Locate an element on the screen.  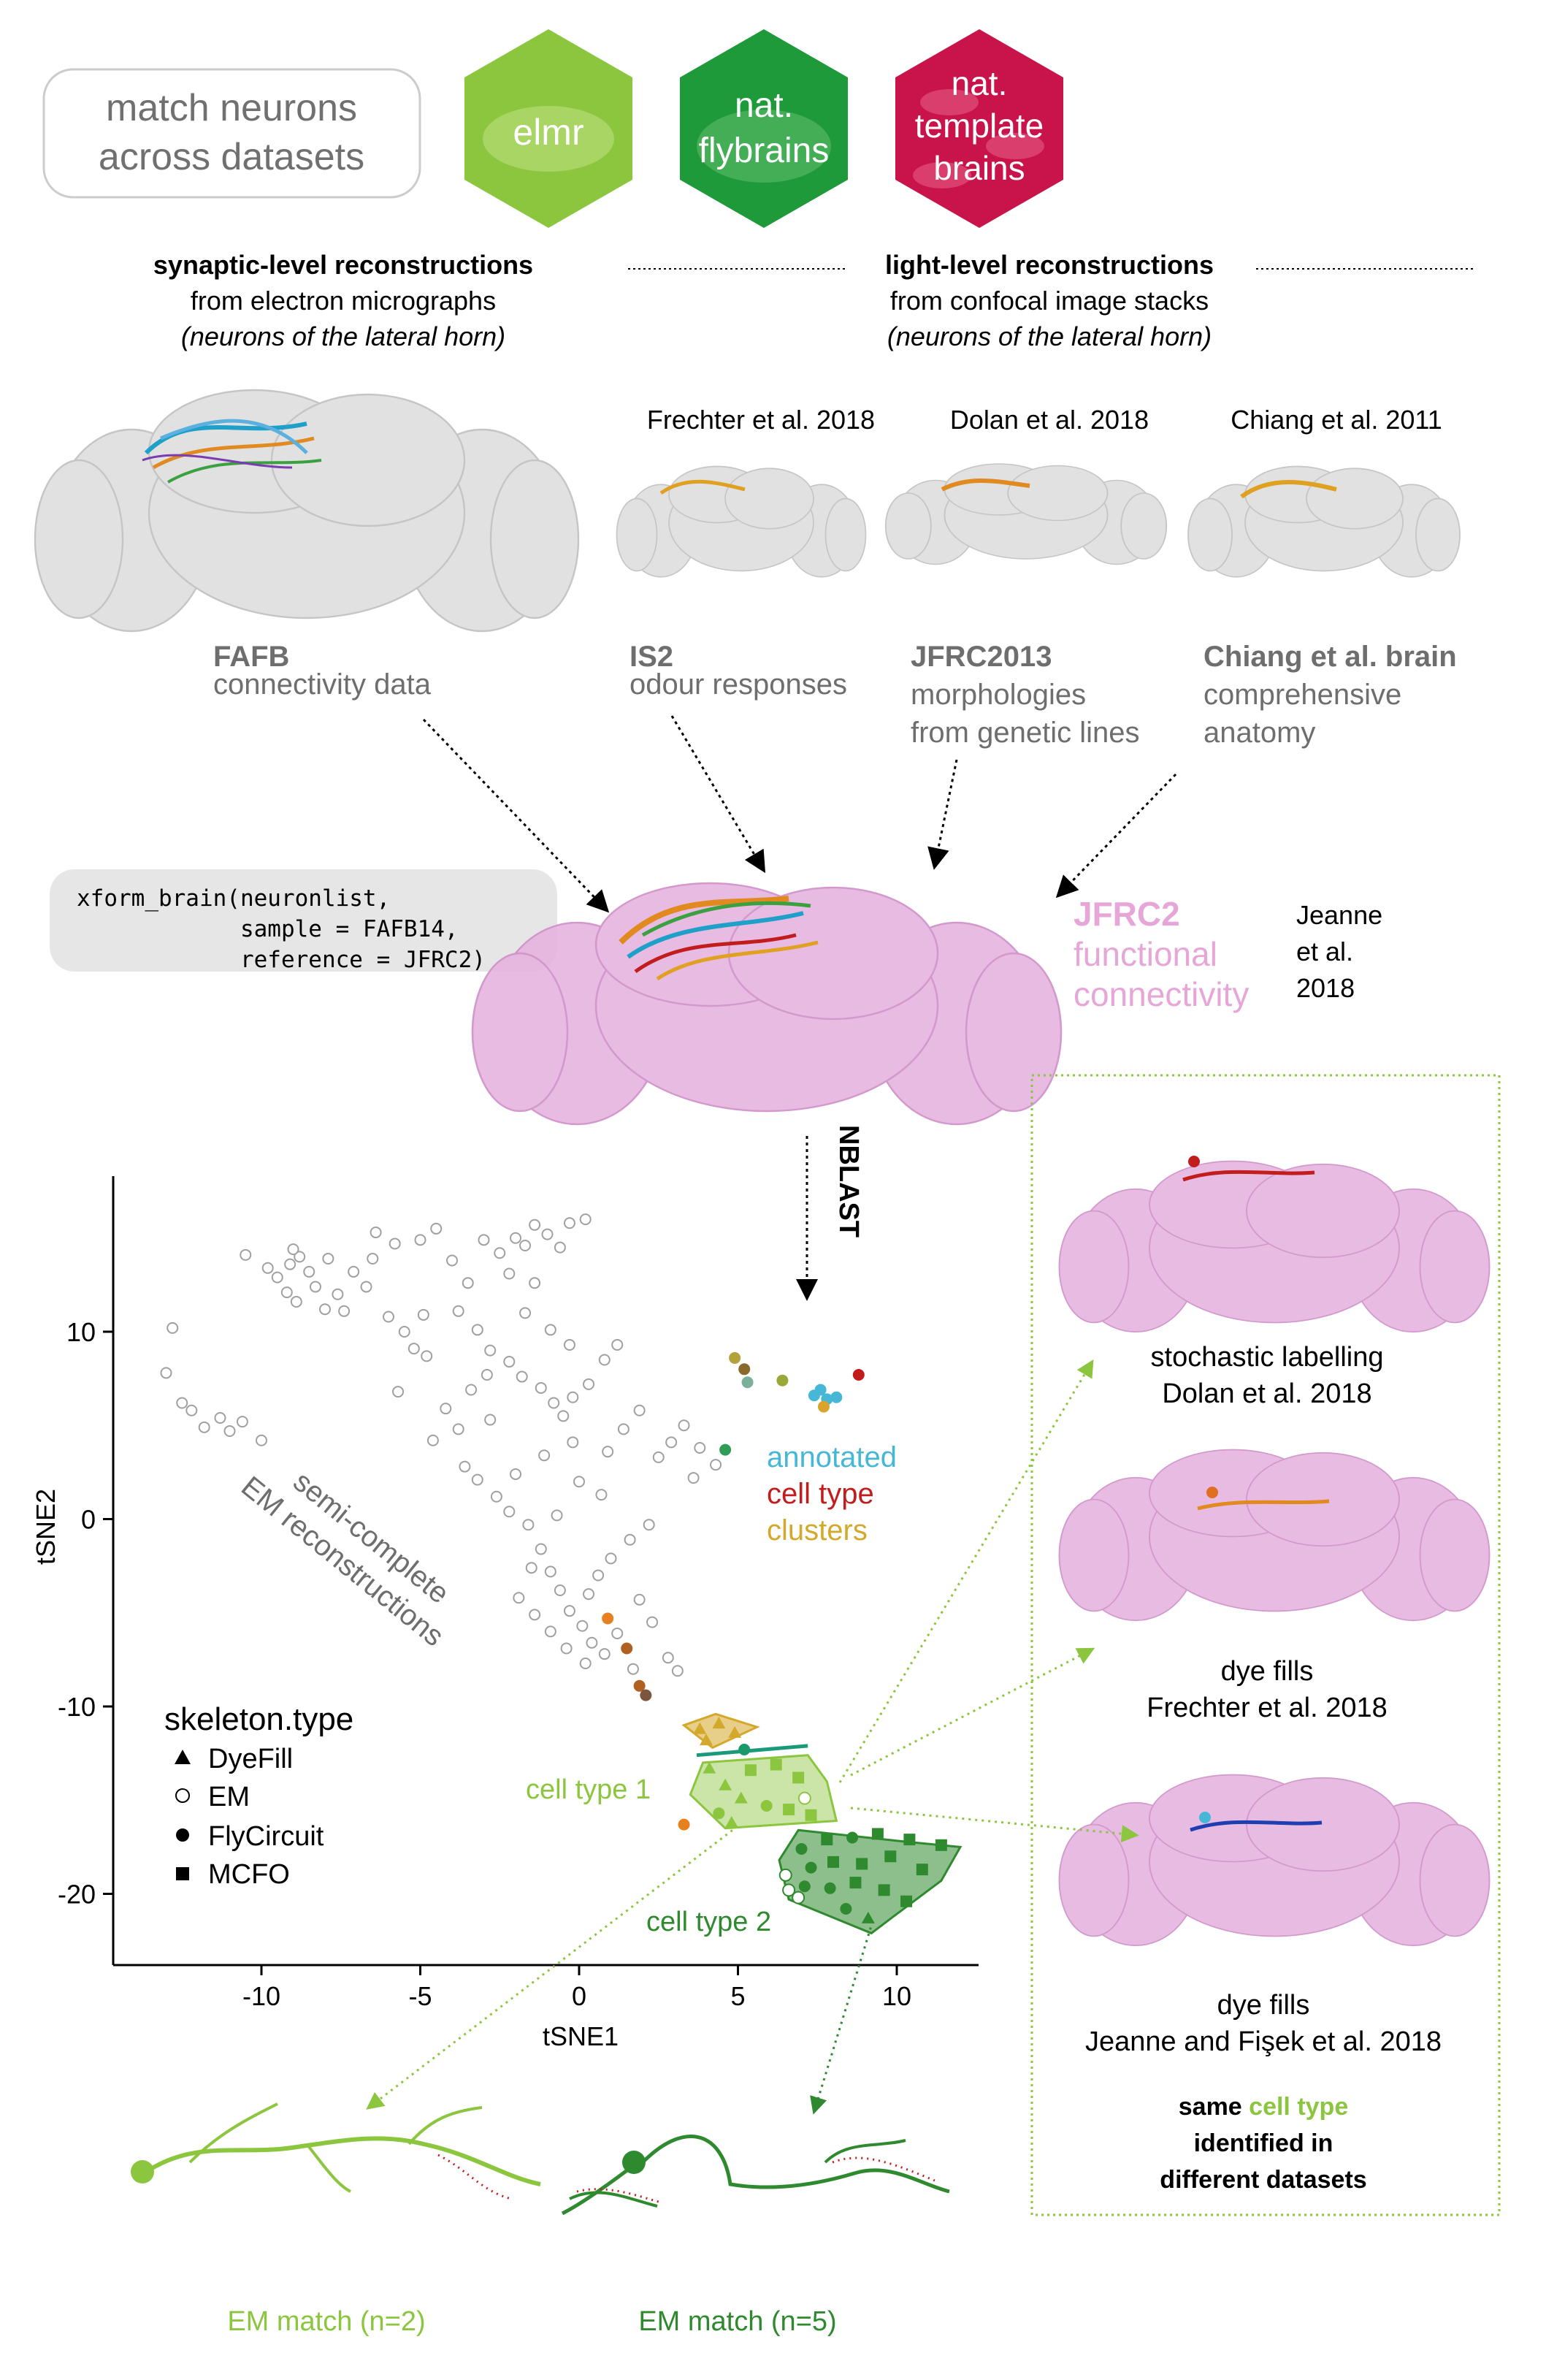
y-tick-label: -10 is located at coordinates (77, 1707).